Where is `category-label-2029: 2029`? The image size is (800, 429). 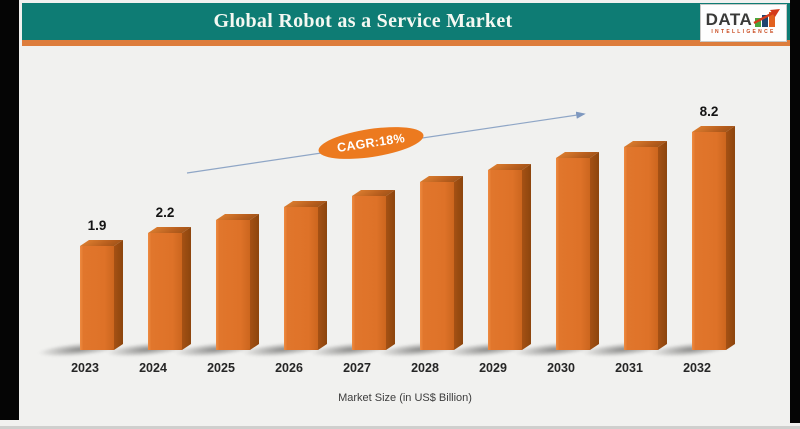
category-label-2029: 2029 is located at coordinates (493, 368).